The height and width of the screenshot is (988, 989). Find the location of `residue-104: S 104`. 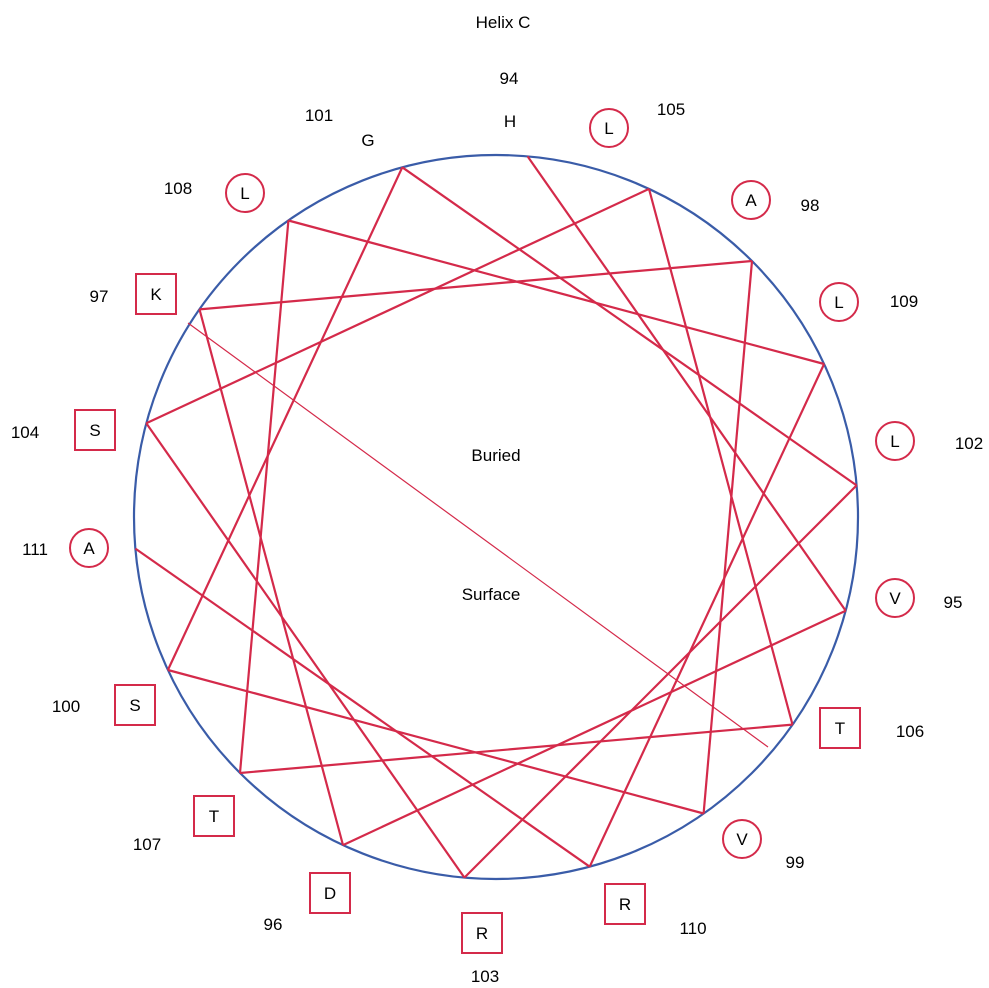

residue-104: S 104 is located at coordinates (63, 430).